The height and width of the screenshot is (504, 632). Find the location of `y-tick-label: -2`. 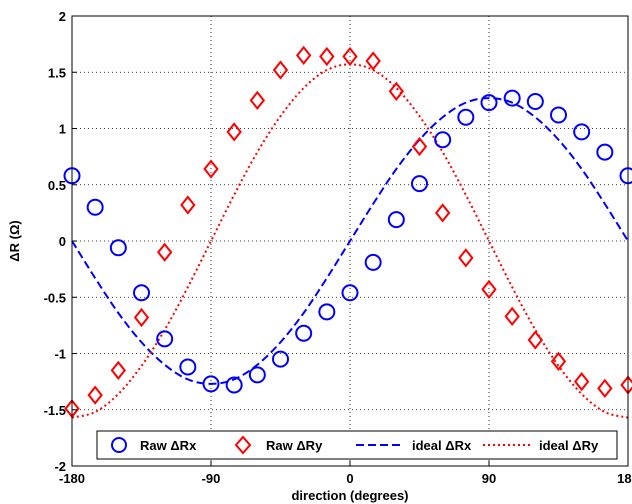

y-tick-label: -2 is located at coordinates (60, 466).